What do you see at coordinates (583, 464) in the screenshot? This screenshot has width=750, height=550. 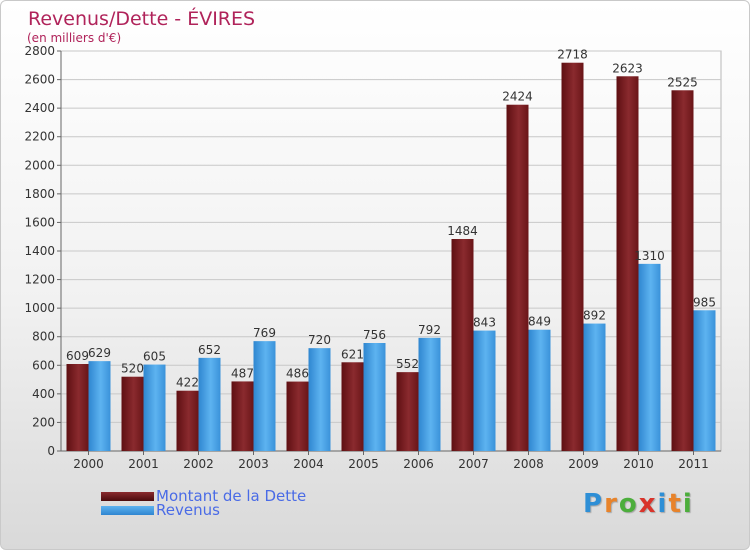 I see `x-tick-label: 2009` at bounding box center [583, 464].